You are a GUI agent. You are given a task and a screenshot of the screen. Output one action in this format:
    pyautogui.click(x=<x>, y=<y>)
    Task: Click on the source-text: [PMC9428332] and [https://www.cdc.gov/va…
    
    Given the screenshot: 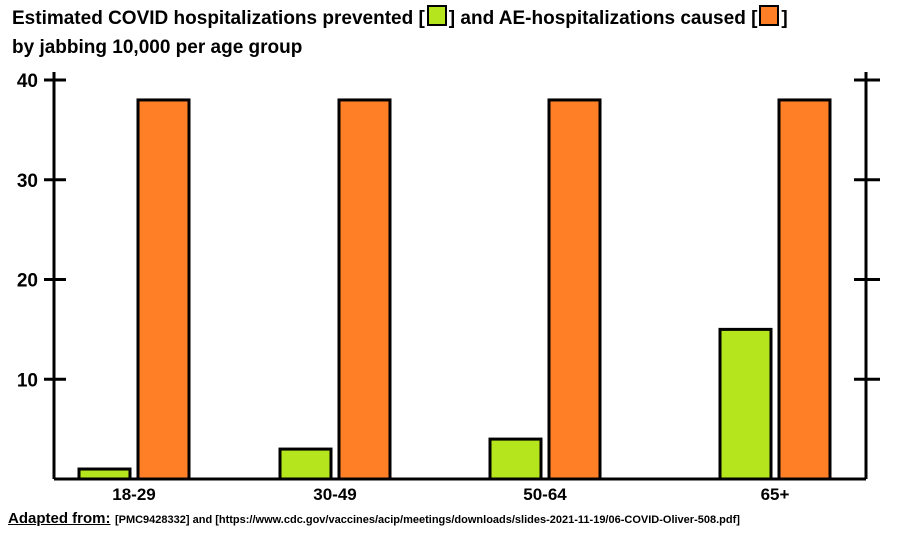 What is the action you would take?
    pyautogui.click(x=427, y=520)
    